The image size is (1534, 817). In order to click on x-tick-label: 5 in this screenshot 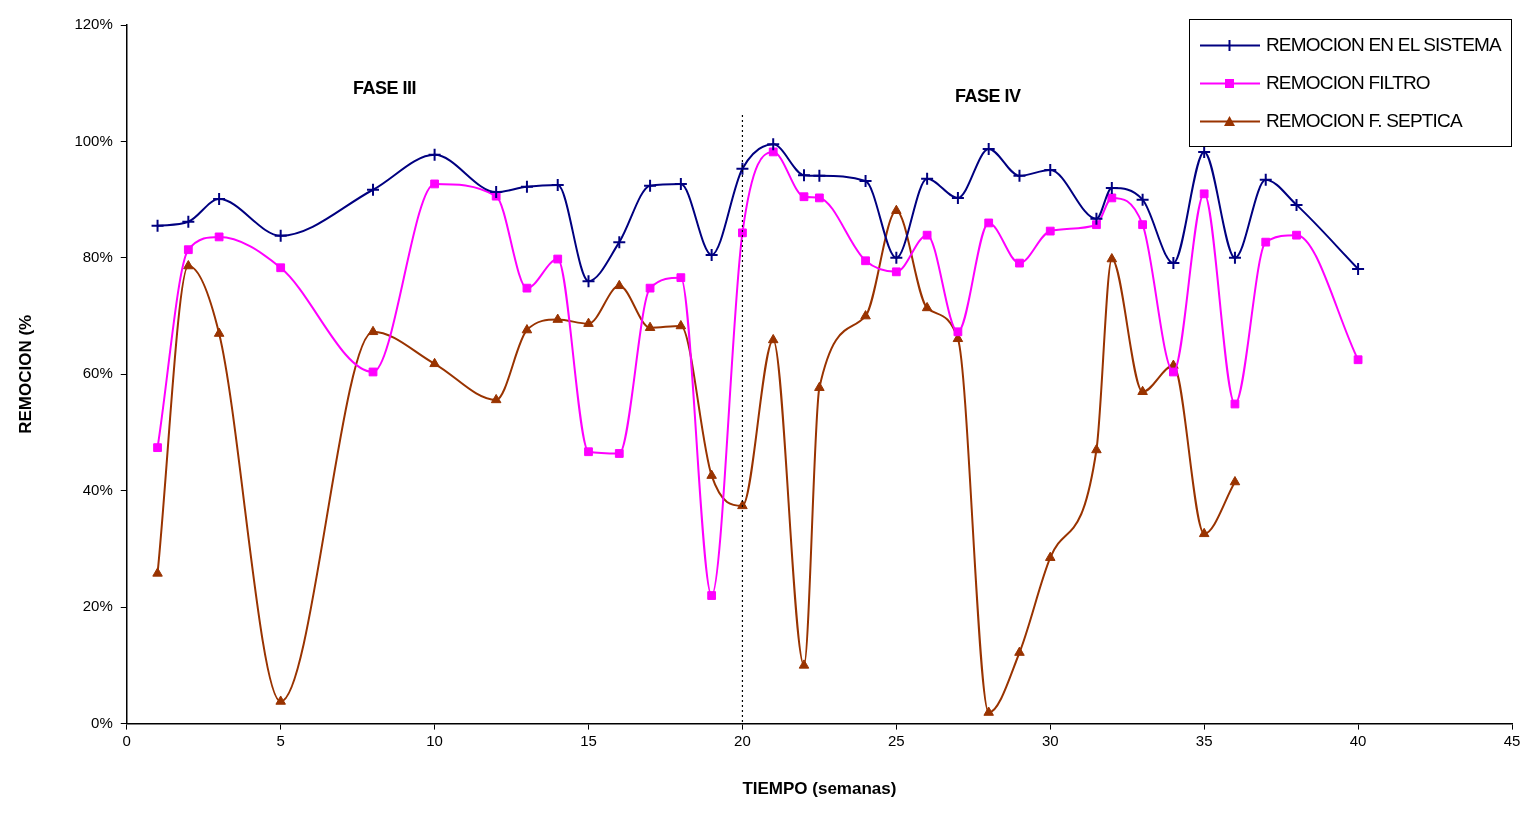, I will do `click(280, 740)`.